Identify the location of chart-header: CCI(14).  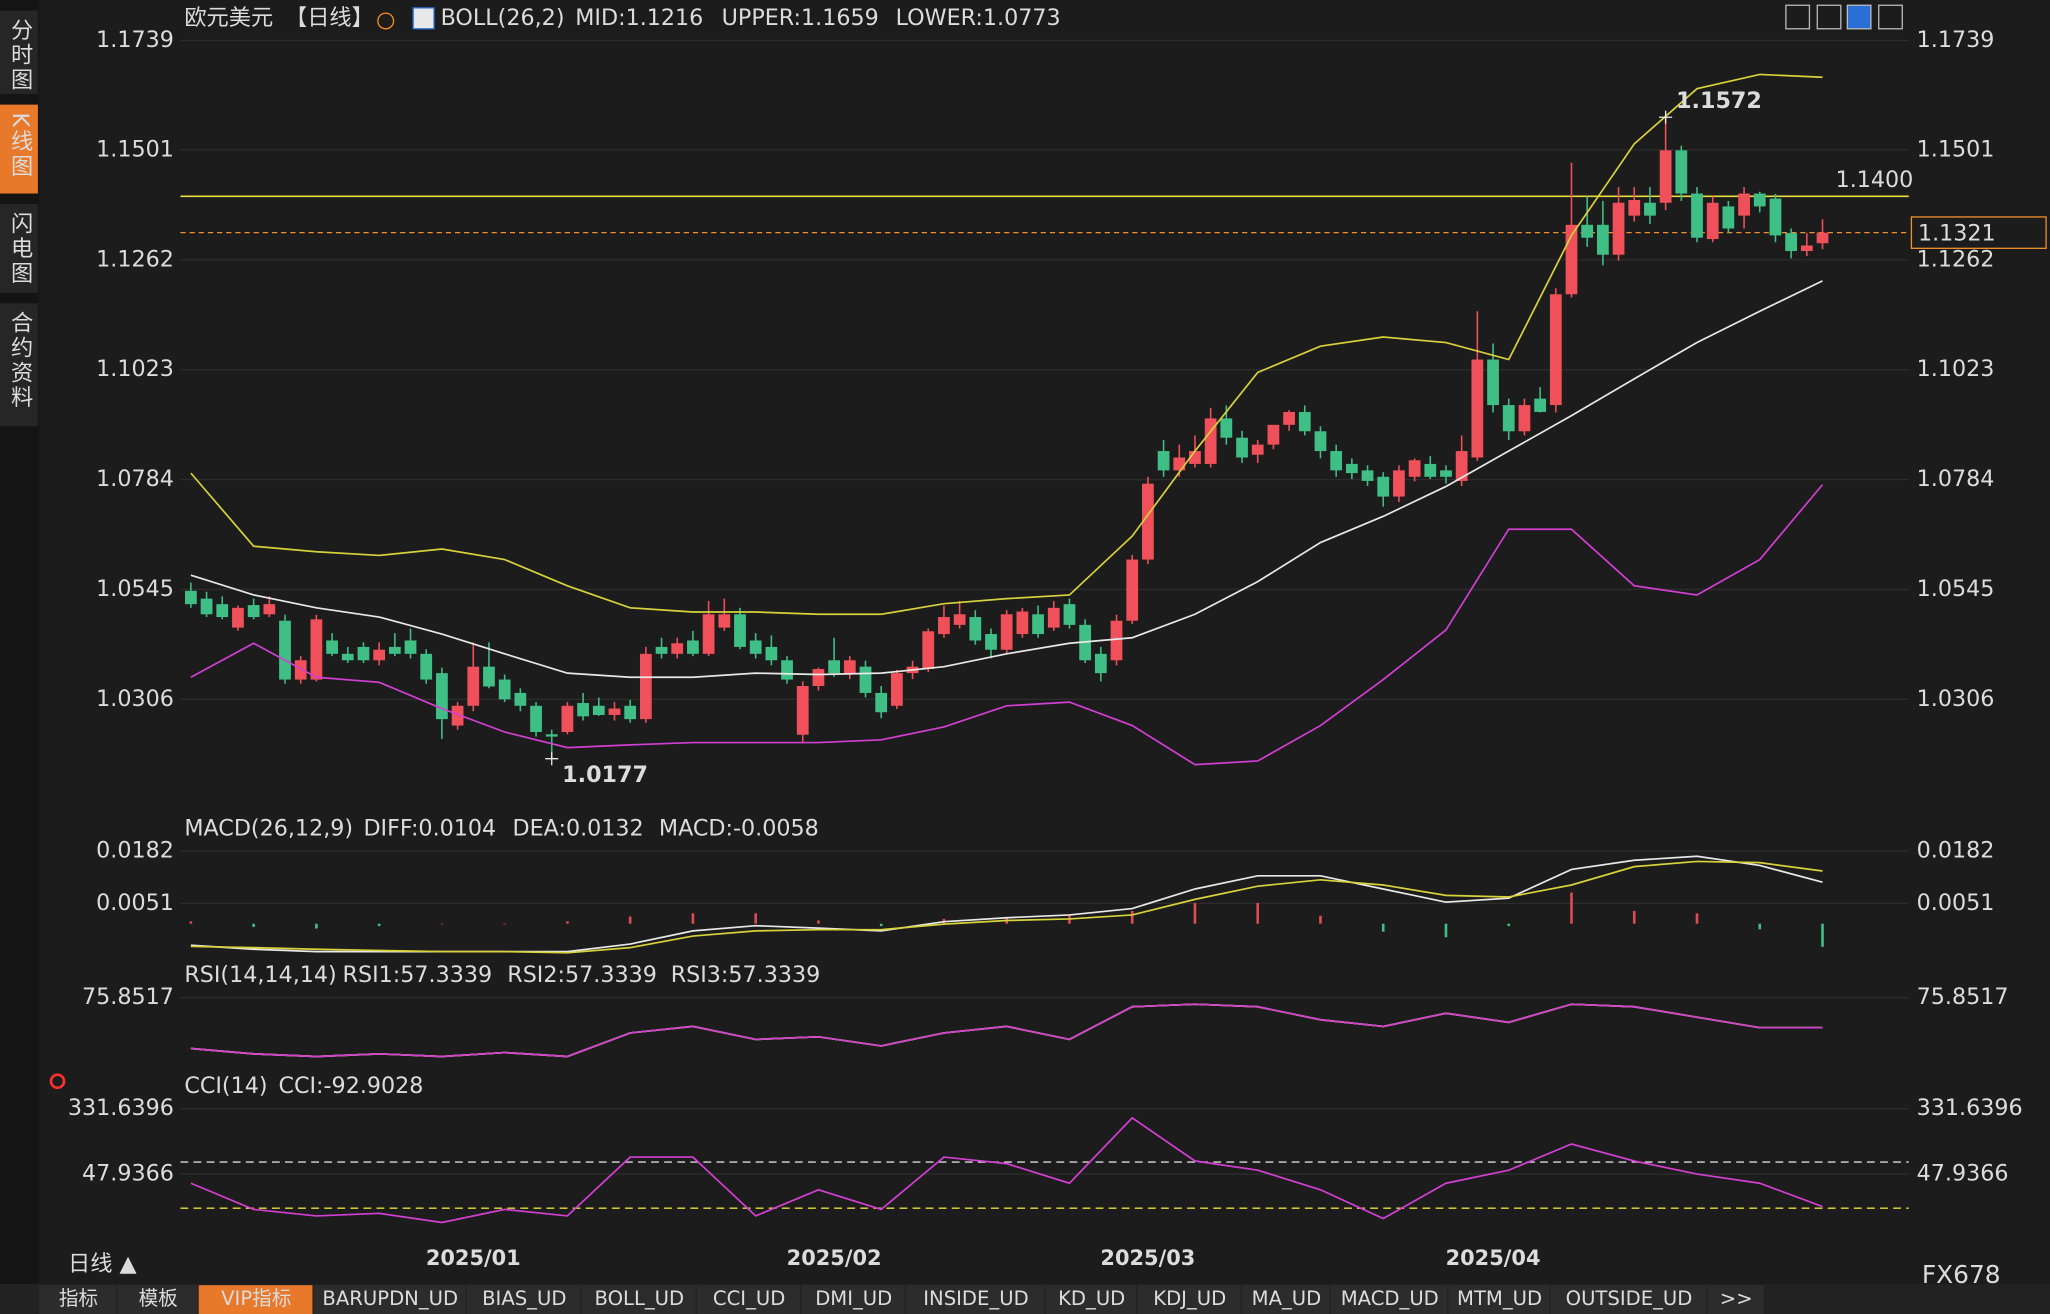
(225, 1086).